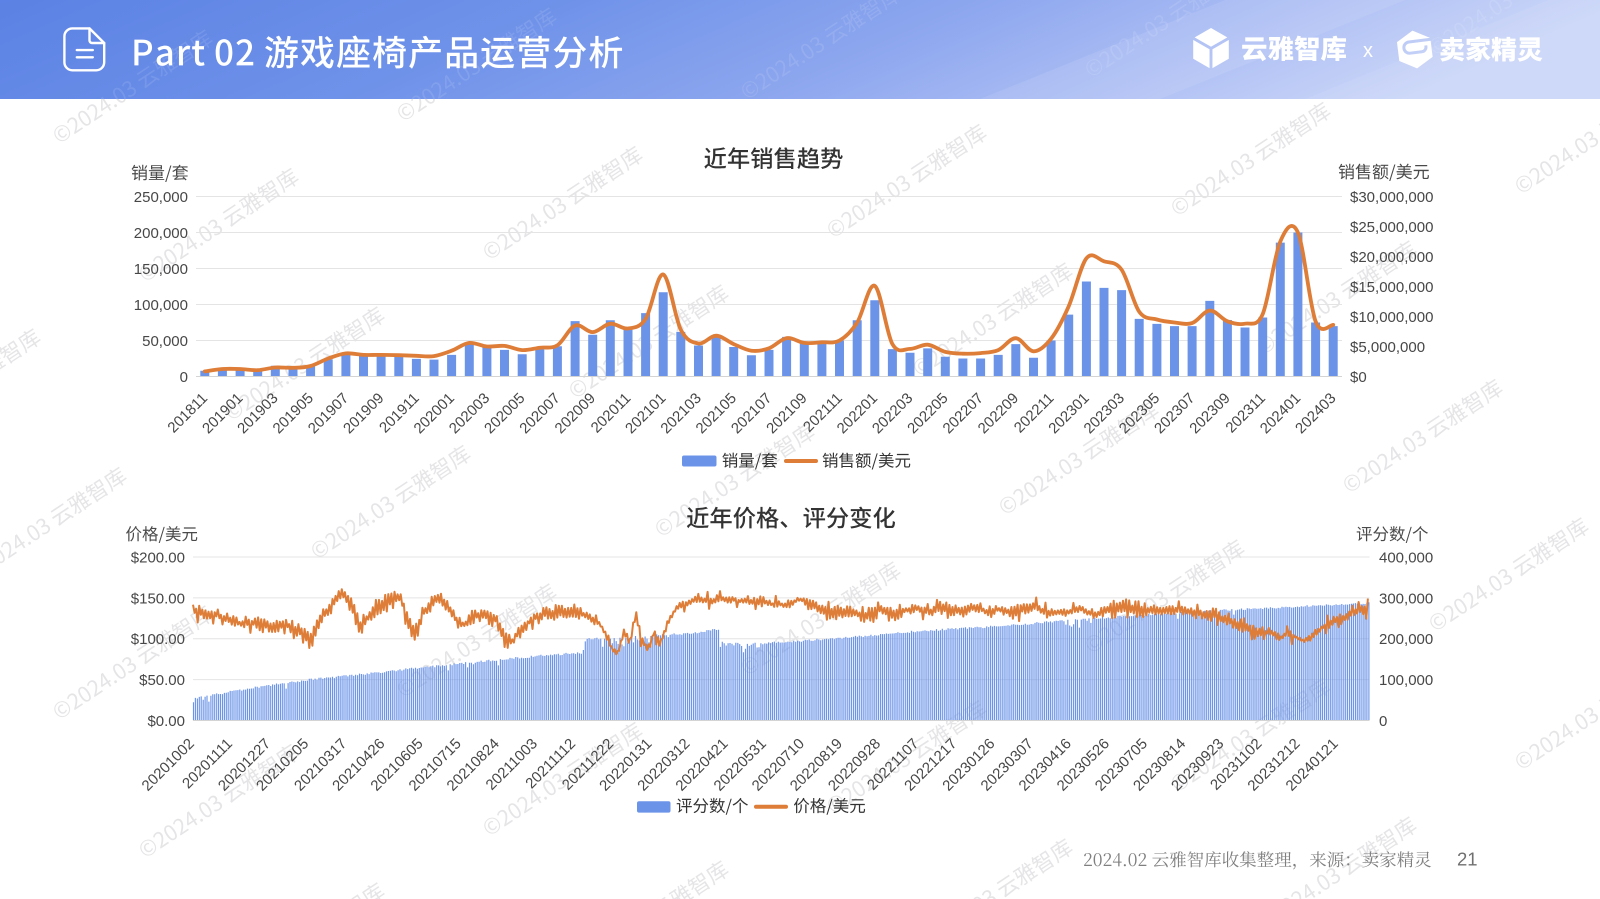 This screenshot has width=1600, height=899. Describe the element at coordinates (1391, 227) in the screenshot. I see `svg-text: $25,000,000` at that location.